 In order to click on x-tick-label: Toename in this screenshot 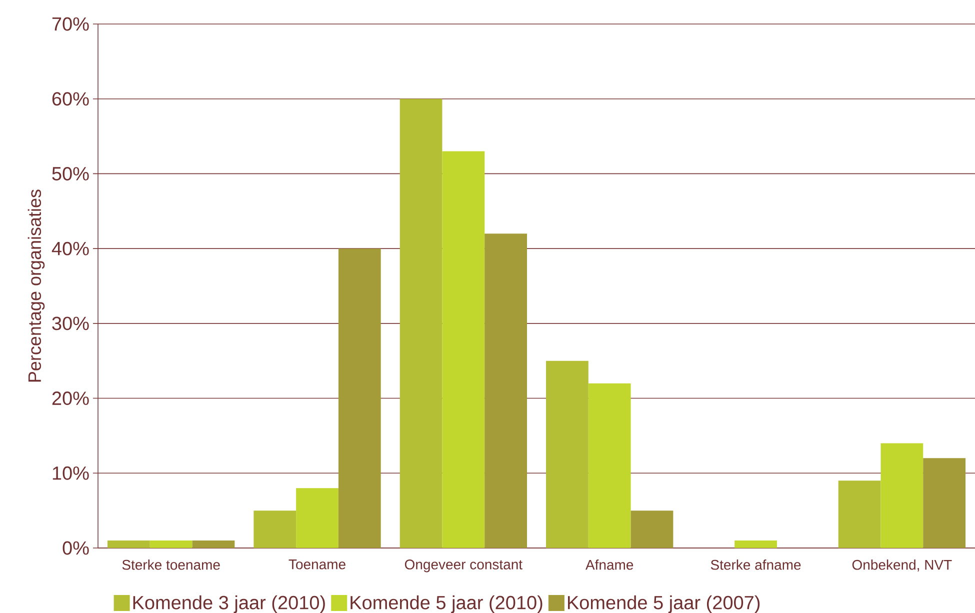, I will do `click(317, 565)`.